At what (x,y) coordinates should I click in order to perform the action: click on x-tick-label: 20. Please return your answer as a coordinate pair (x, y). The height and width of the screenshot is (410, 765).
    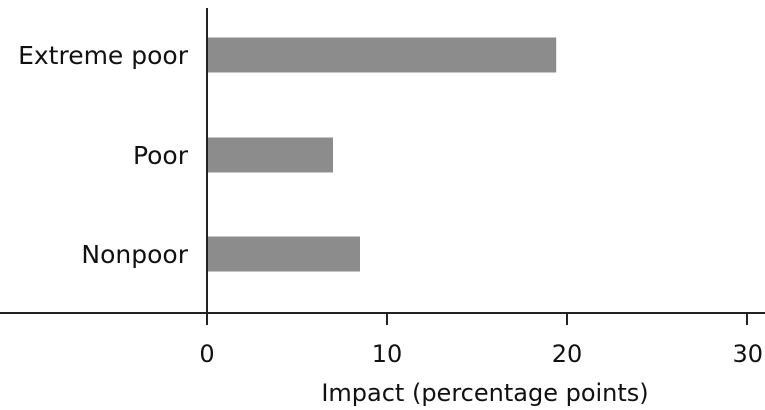
    Looking at the image, I should click on (567, 354).